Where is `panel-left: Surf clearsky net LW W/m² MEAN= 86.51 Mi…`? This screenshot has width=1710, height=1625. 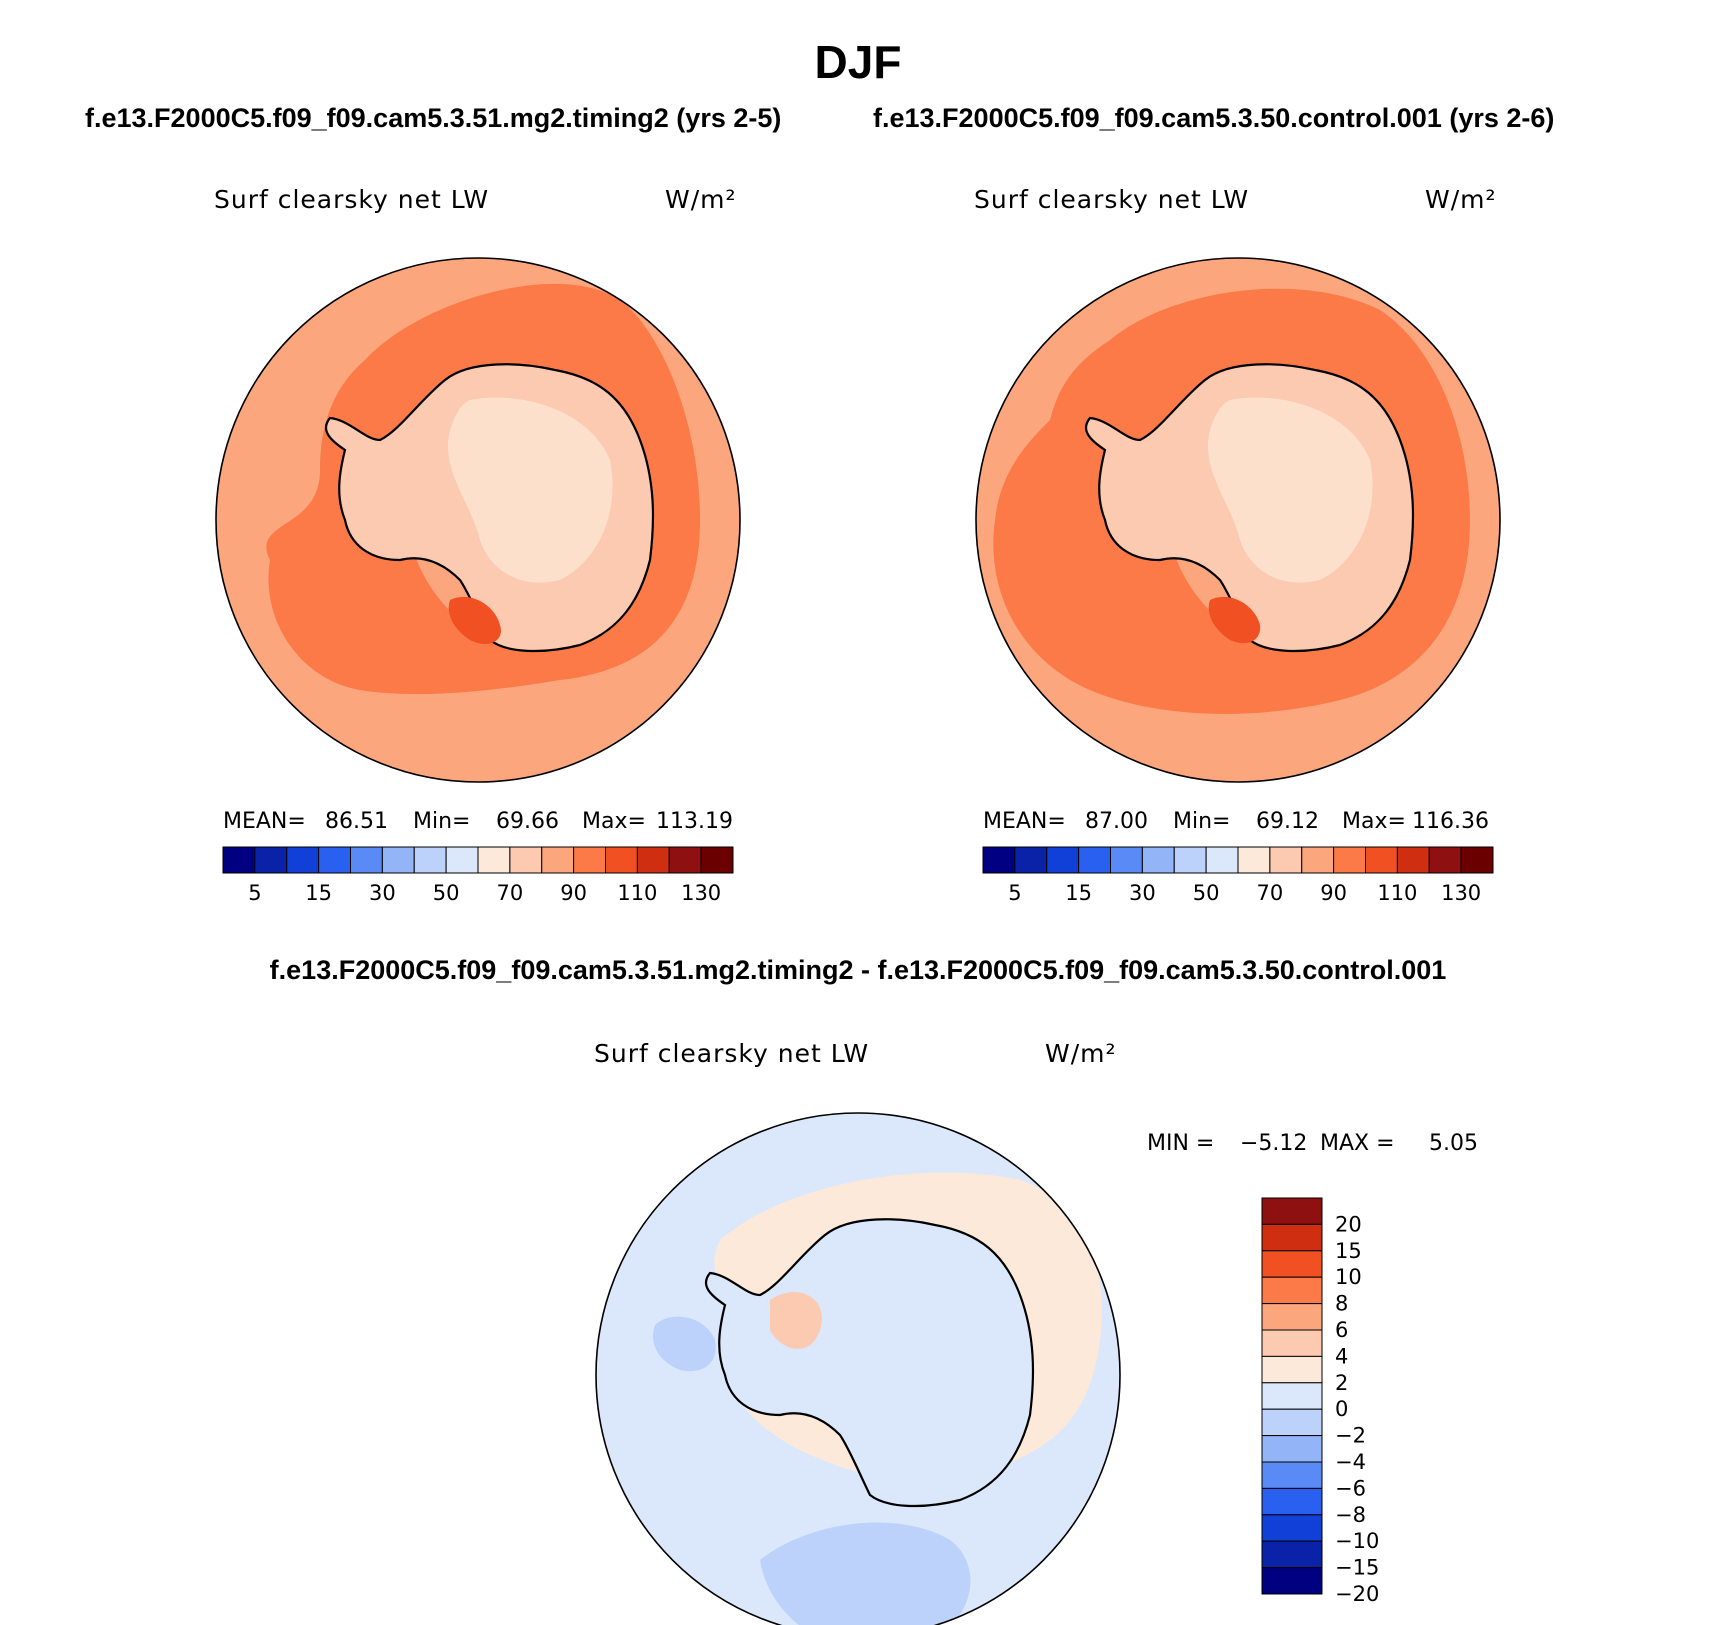 panel-left: Surf clearsky net LW W/m² MEAN= 86.51 Mi… is located at coordinates (477, 545).